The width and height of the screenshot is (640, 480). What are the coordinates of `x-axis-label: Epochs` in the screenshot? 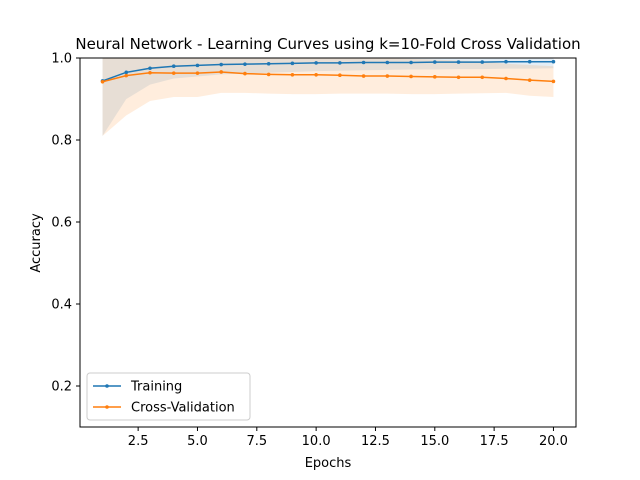 It's located at (328, 463).